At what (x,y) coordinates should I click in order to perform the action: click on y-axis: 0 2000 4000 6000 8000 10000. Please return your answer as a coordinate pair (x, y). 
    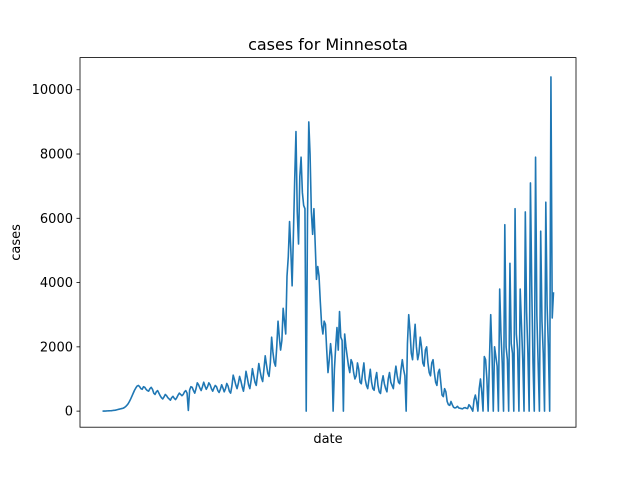
    Looking at the image, I should click on (56, 251).